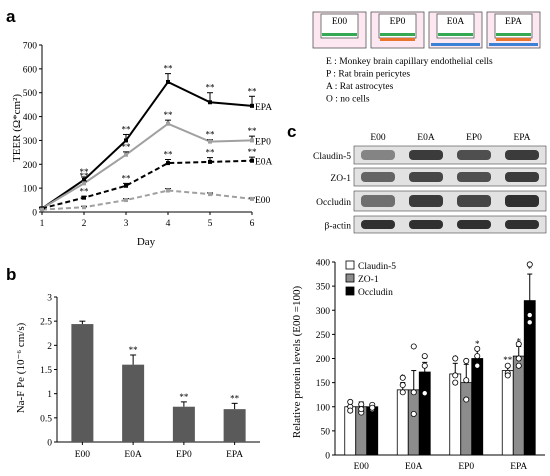 The height and width of the screenshot is (476, 550). I want to click on naf-bar, so click(82, 383).